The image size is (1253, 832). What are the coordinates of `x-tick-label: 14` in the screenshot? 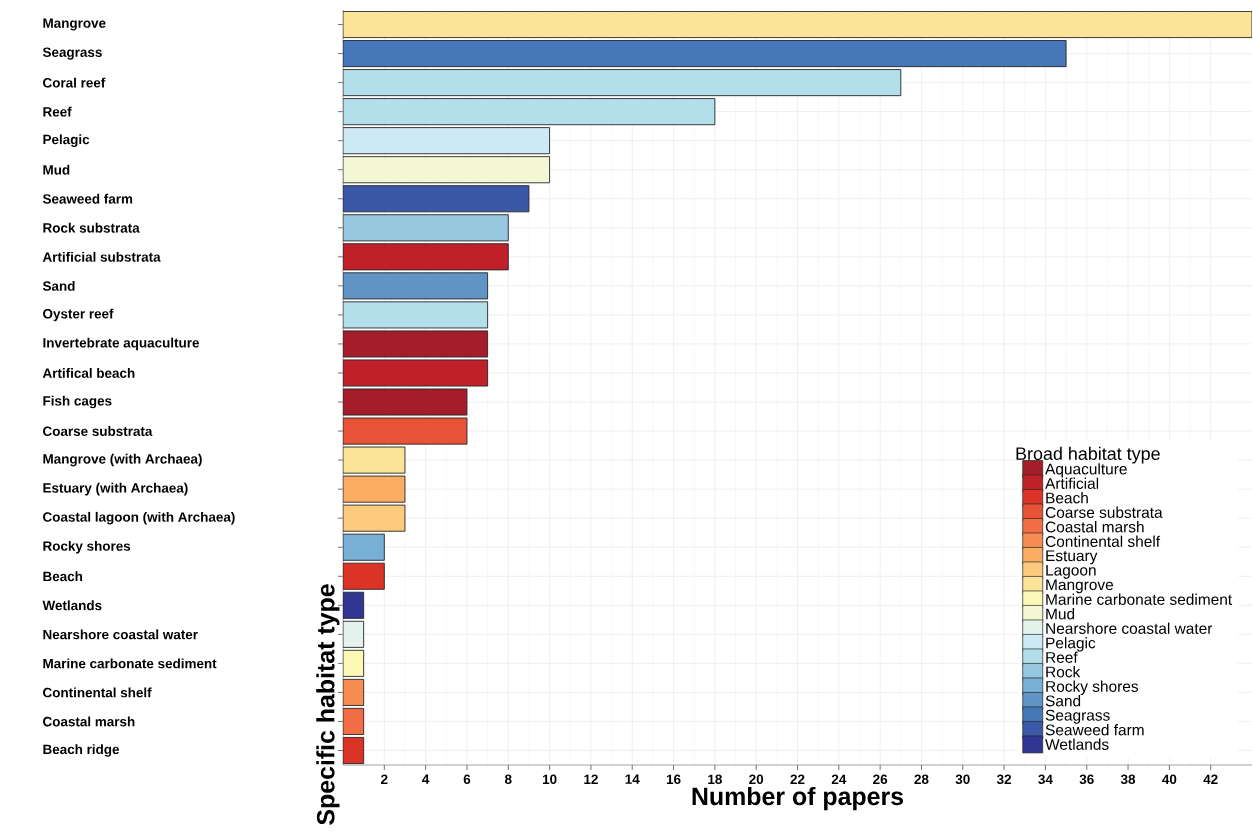 It's located at (632, 779).